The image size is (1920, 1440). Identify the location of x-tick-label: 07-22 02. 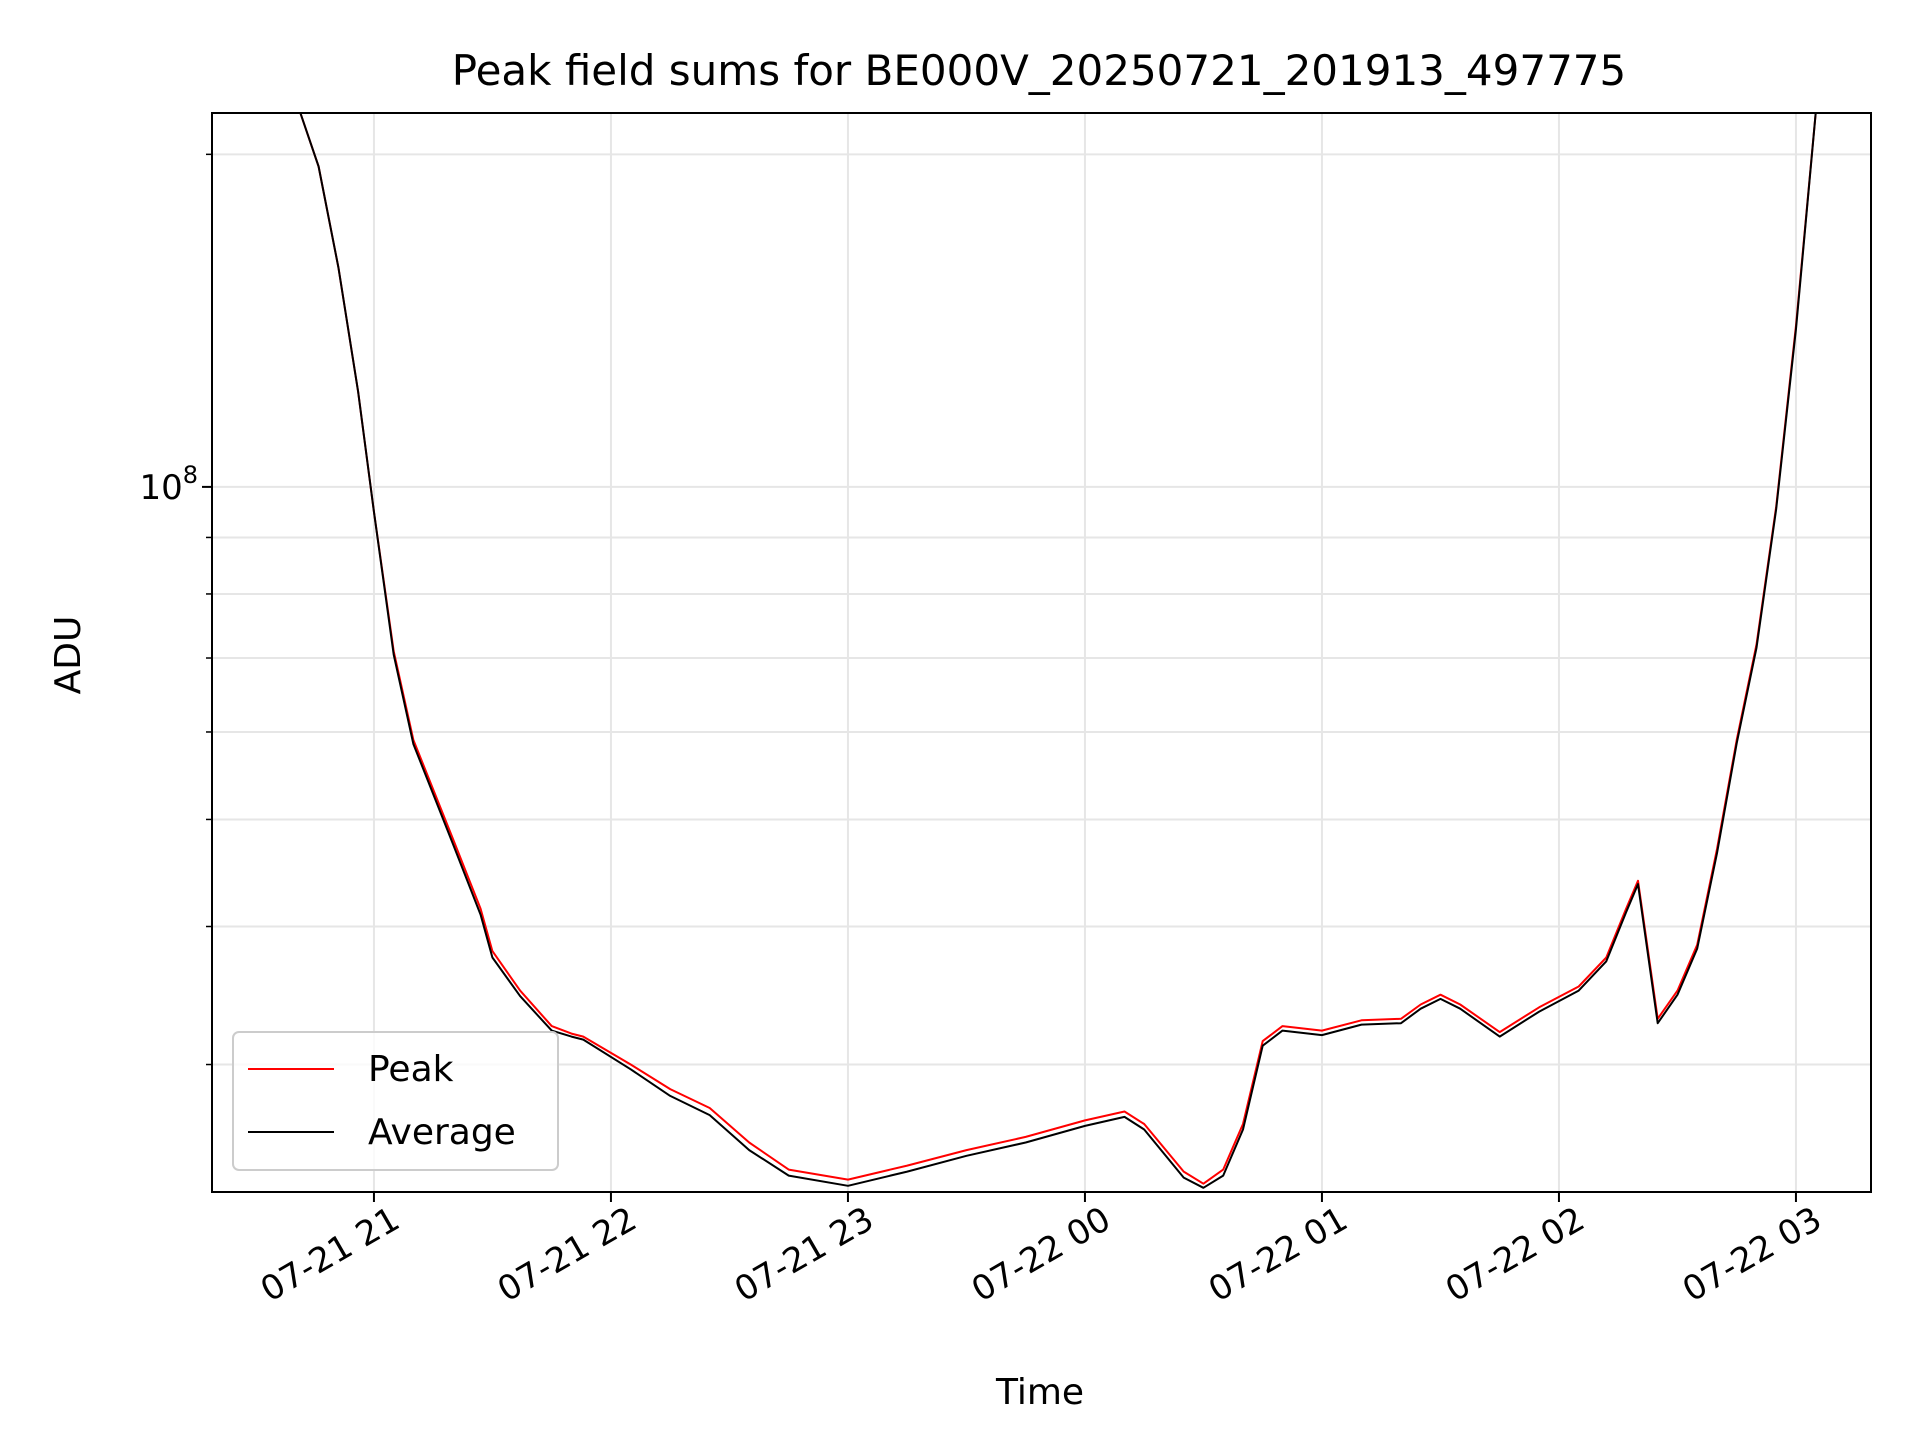
(1515, 1254).